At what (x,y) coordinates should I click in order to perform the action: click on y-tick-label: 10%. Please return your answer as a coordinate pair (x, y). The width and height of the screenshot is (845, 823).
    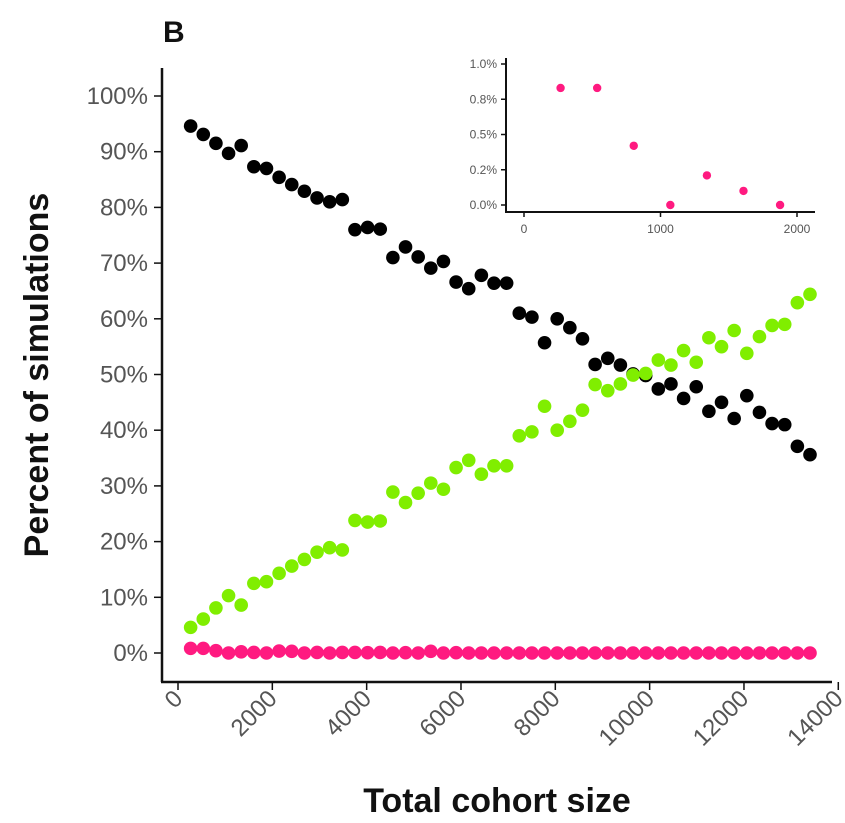
    Looking at the image, I should click on (124, 597).